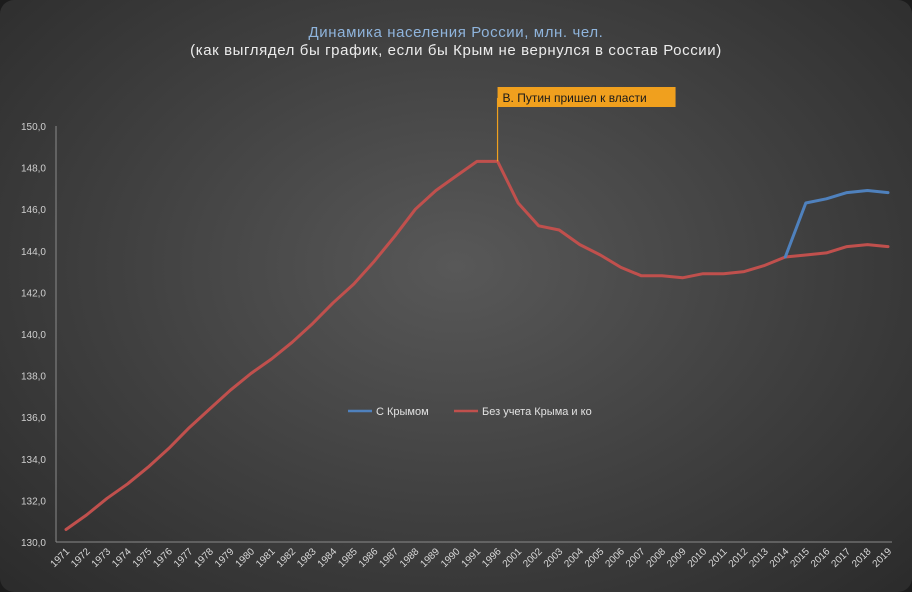 This screenshot has width=912, height=592. Describe the element at coordinates (369, 558) in the screenshot. I see `x-tick-label: 1986` at that location.